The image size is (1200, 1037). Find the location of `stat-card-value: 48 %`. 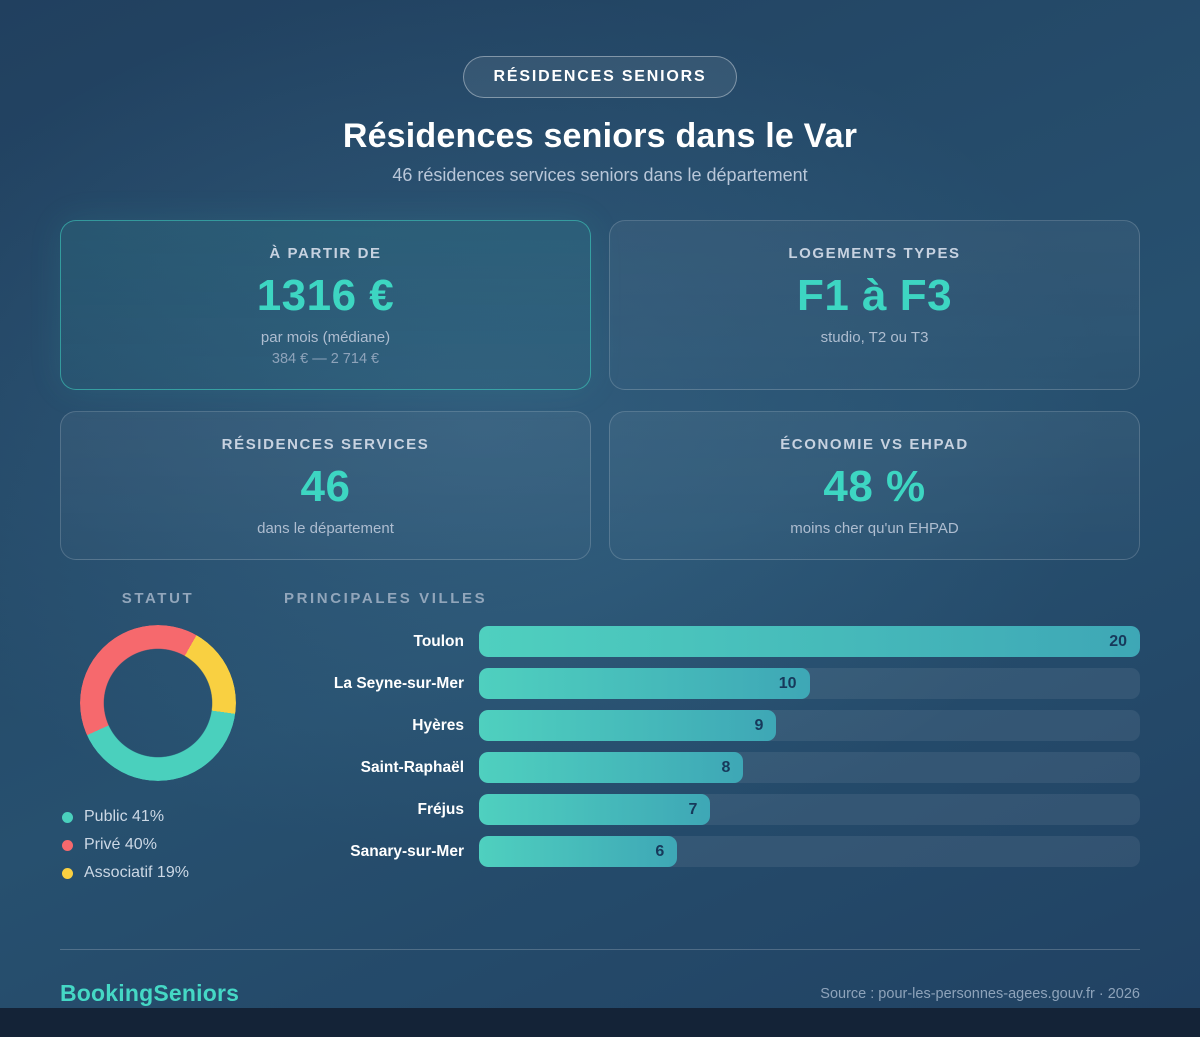

stat-card-value: 48 % is located at coordinates (874, 486).